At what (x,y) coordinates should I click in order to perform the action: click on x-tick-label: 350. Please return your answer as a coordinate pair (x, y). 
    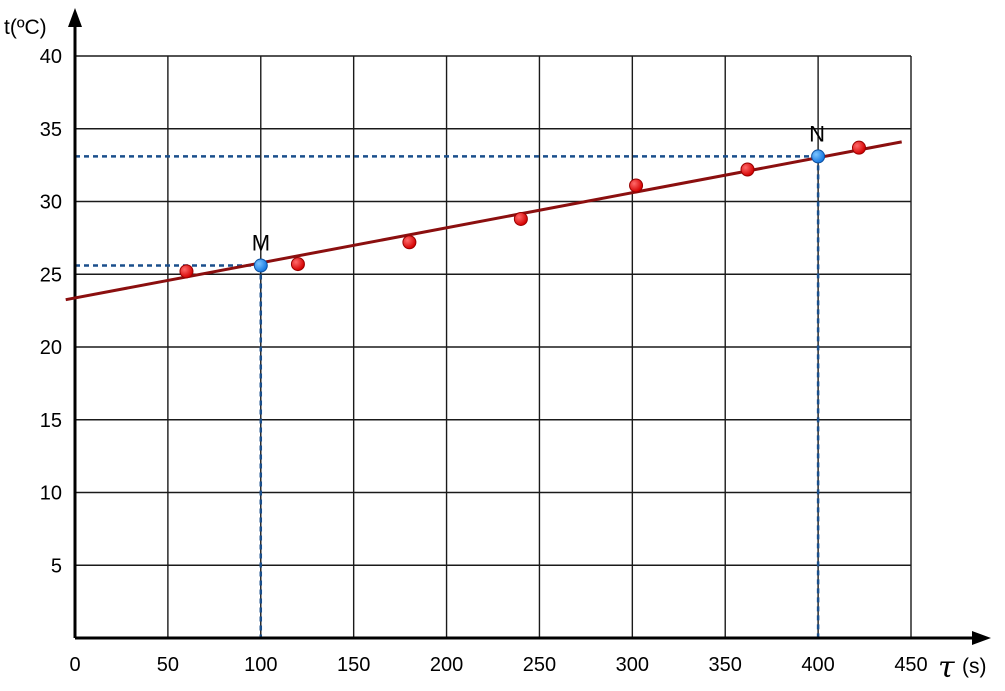
    Looking at the image, I should click on (725, 665).